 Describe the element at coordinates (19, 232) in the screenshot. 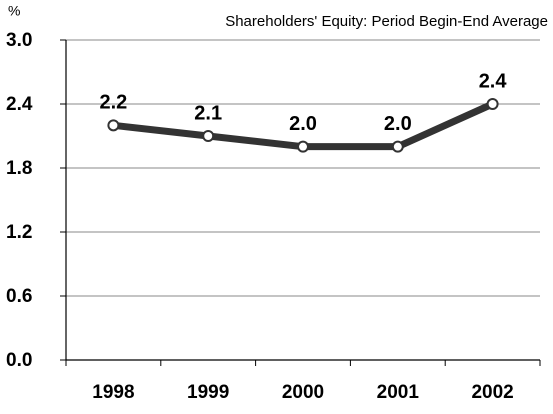

I see `y-tick-label: 1.2` at that location.